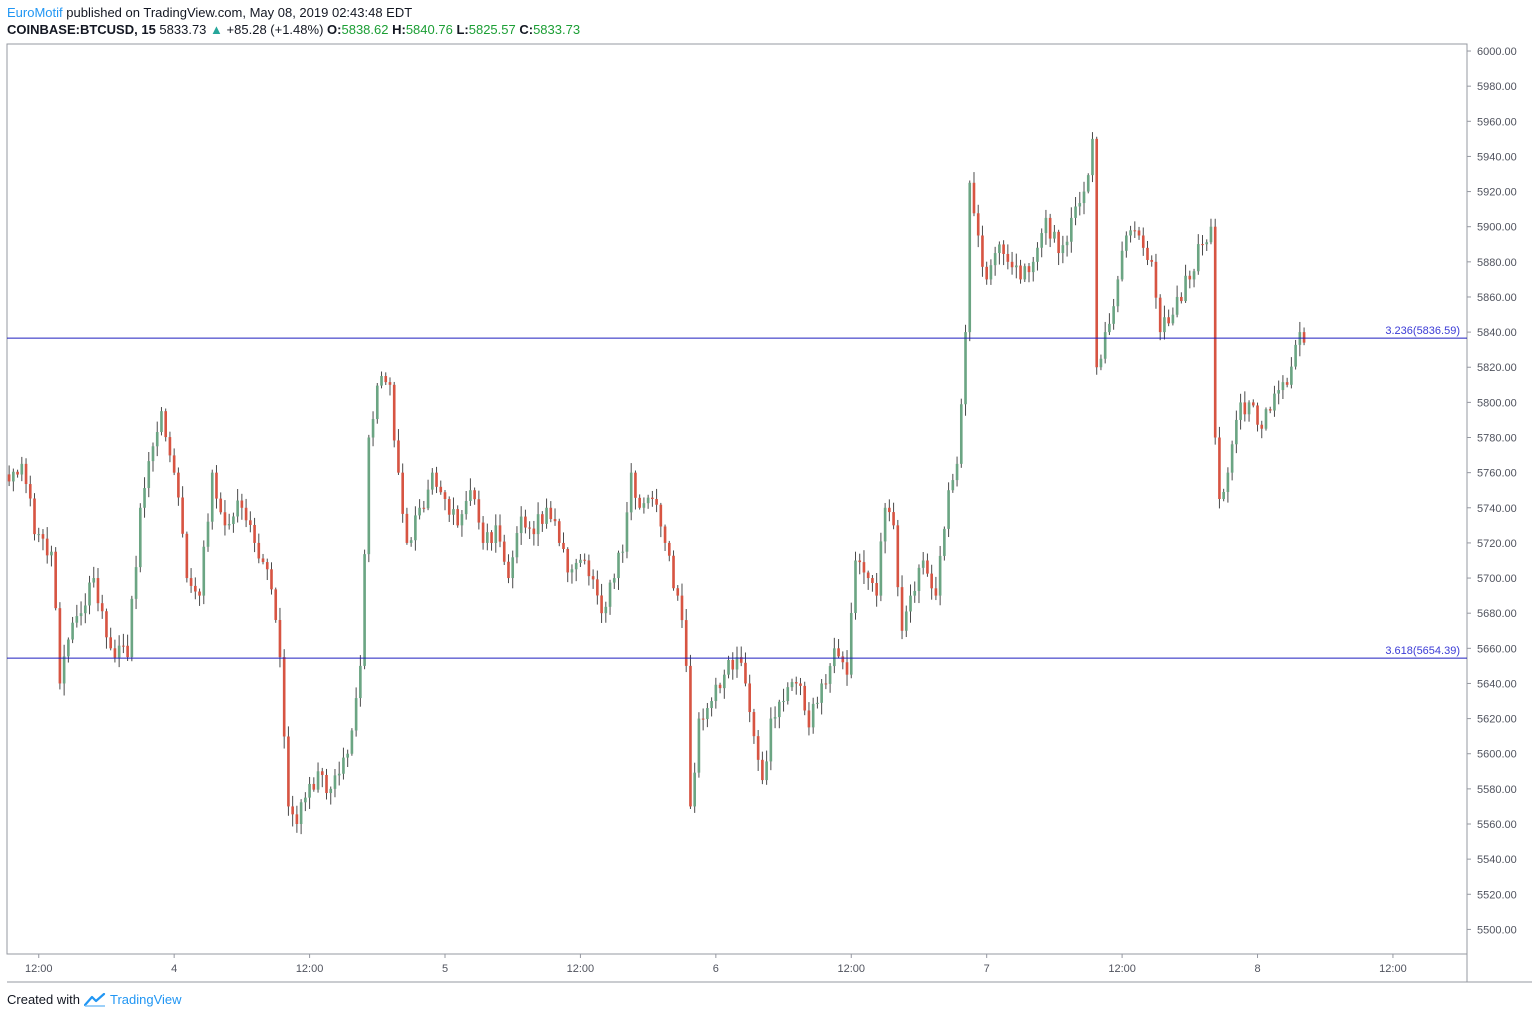  I want to click on symbol-label: COINBASE:BTCUSD, 15, so click(81, 29).